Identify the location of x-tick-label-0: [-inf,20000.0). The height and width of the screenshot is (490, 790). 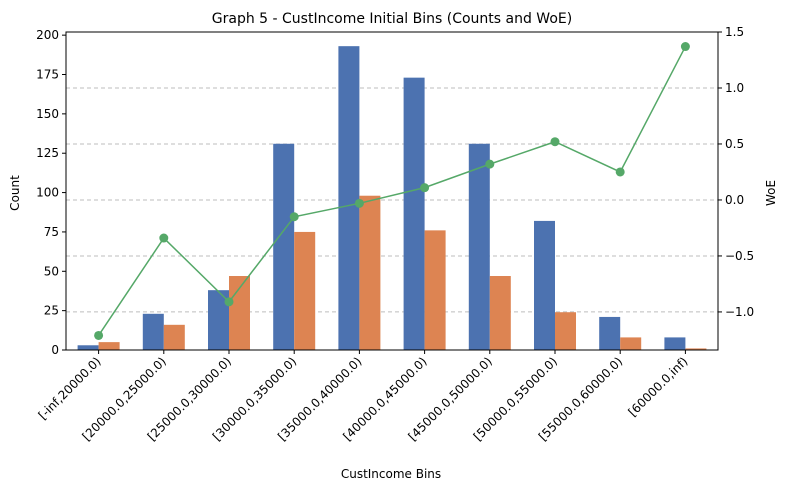
(70, 388).